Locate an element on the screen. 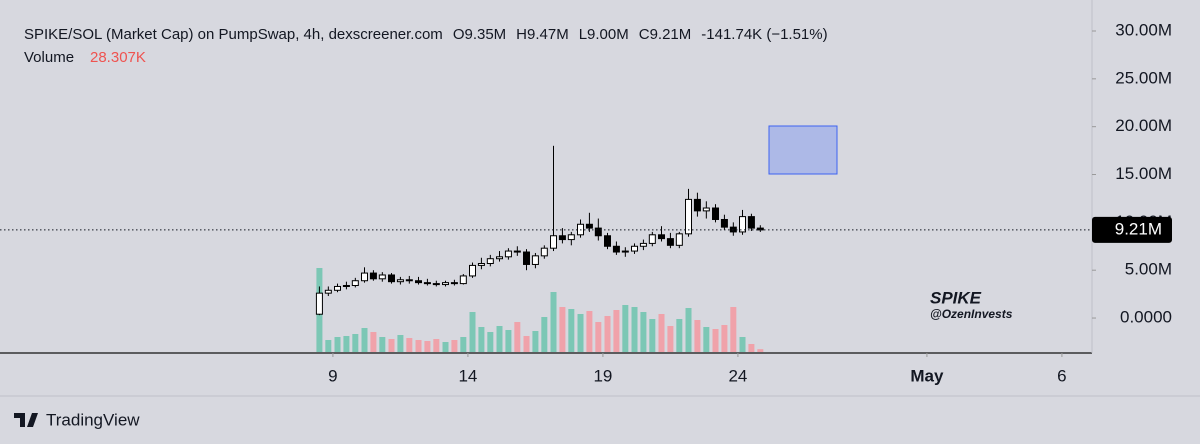 This screenshot has width=1200, height=444. x-tick-label: May is located at coordinates (927, 375).